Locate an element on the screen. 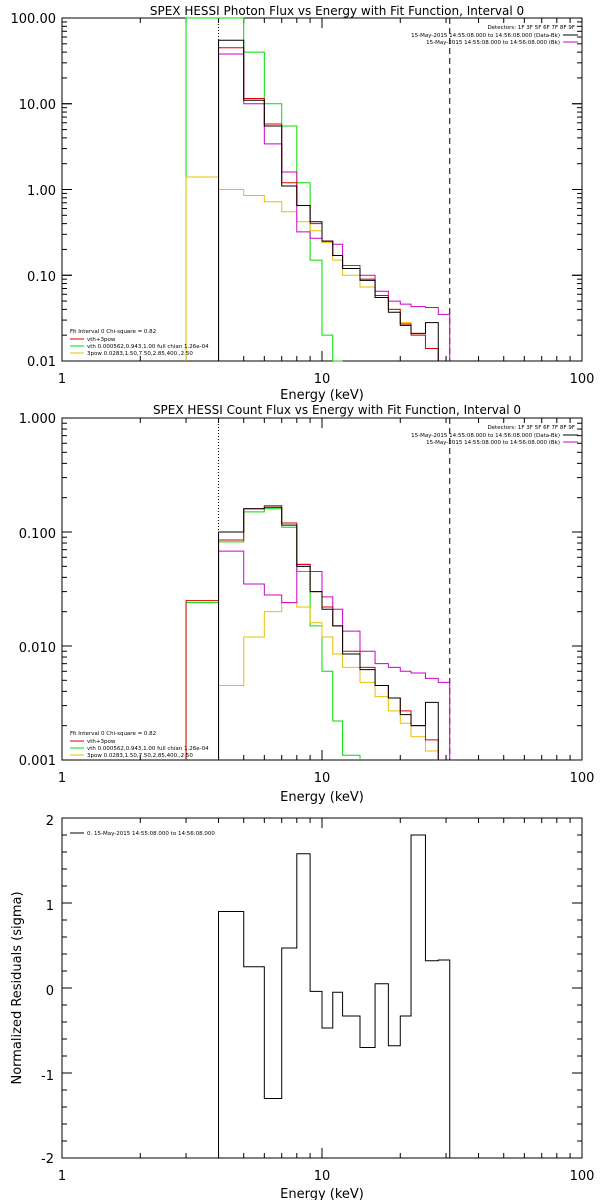 The width and height of the screenshot is (600, 1200). photon-flux-data is located at coordinates (318, 189).